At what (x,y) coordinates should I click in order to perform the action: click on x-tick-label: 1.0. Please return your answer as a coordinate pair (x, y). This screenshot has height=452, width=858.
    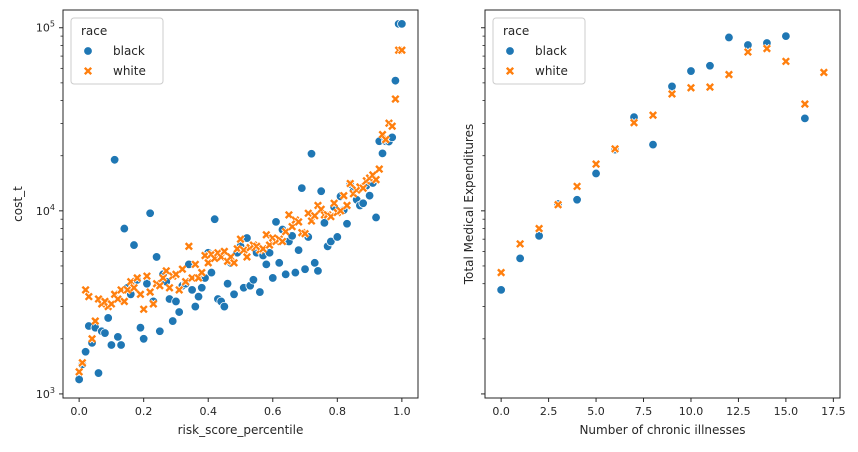
    Looking at the image, I should click on (402, 411).